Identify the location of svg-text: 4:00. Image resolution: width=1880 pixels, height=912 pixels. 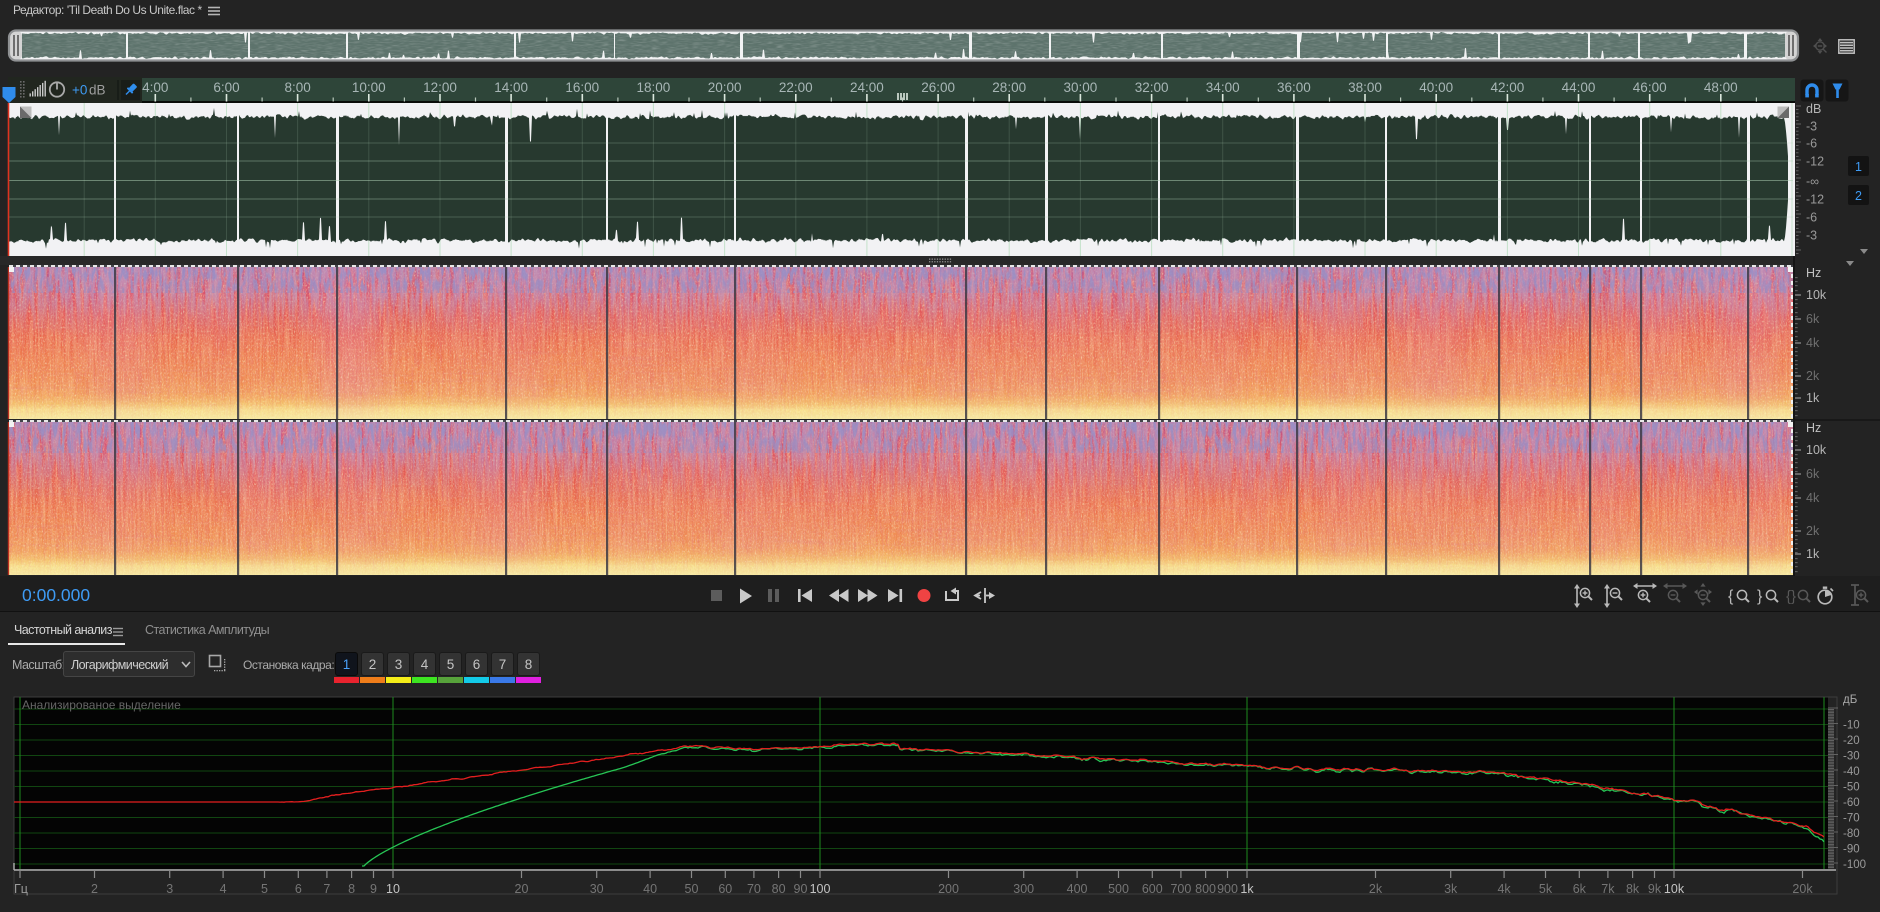
(155, 87).